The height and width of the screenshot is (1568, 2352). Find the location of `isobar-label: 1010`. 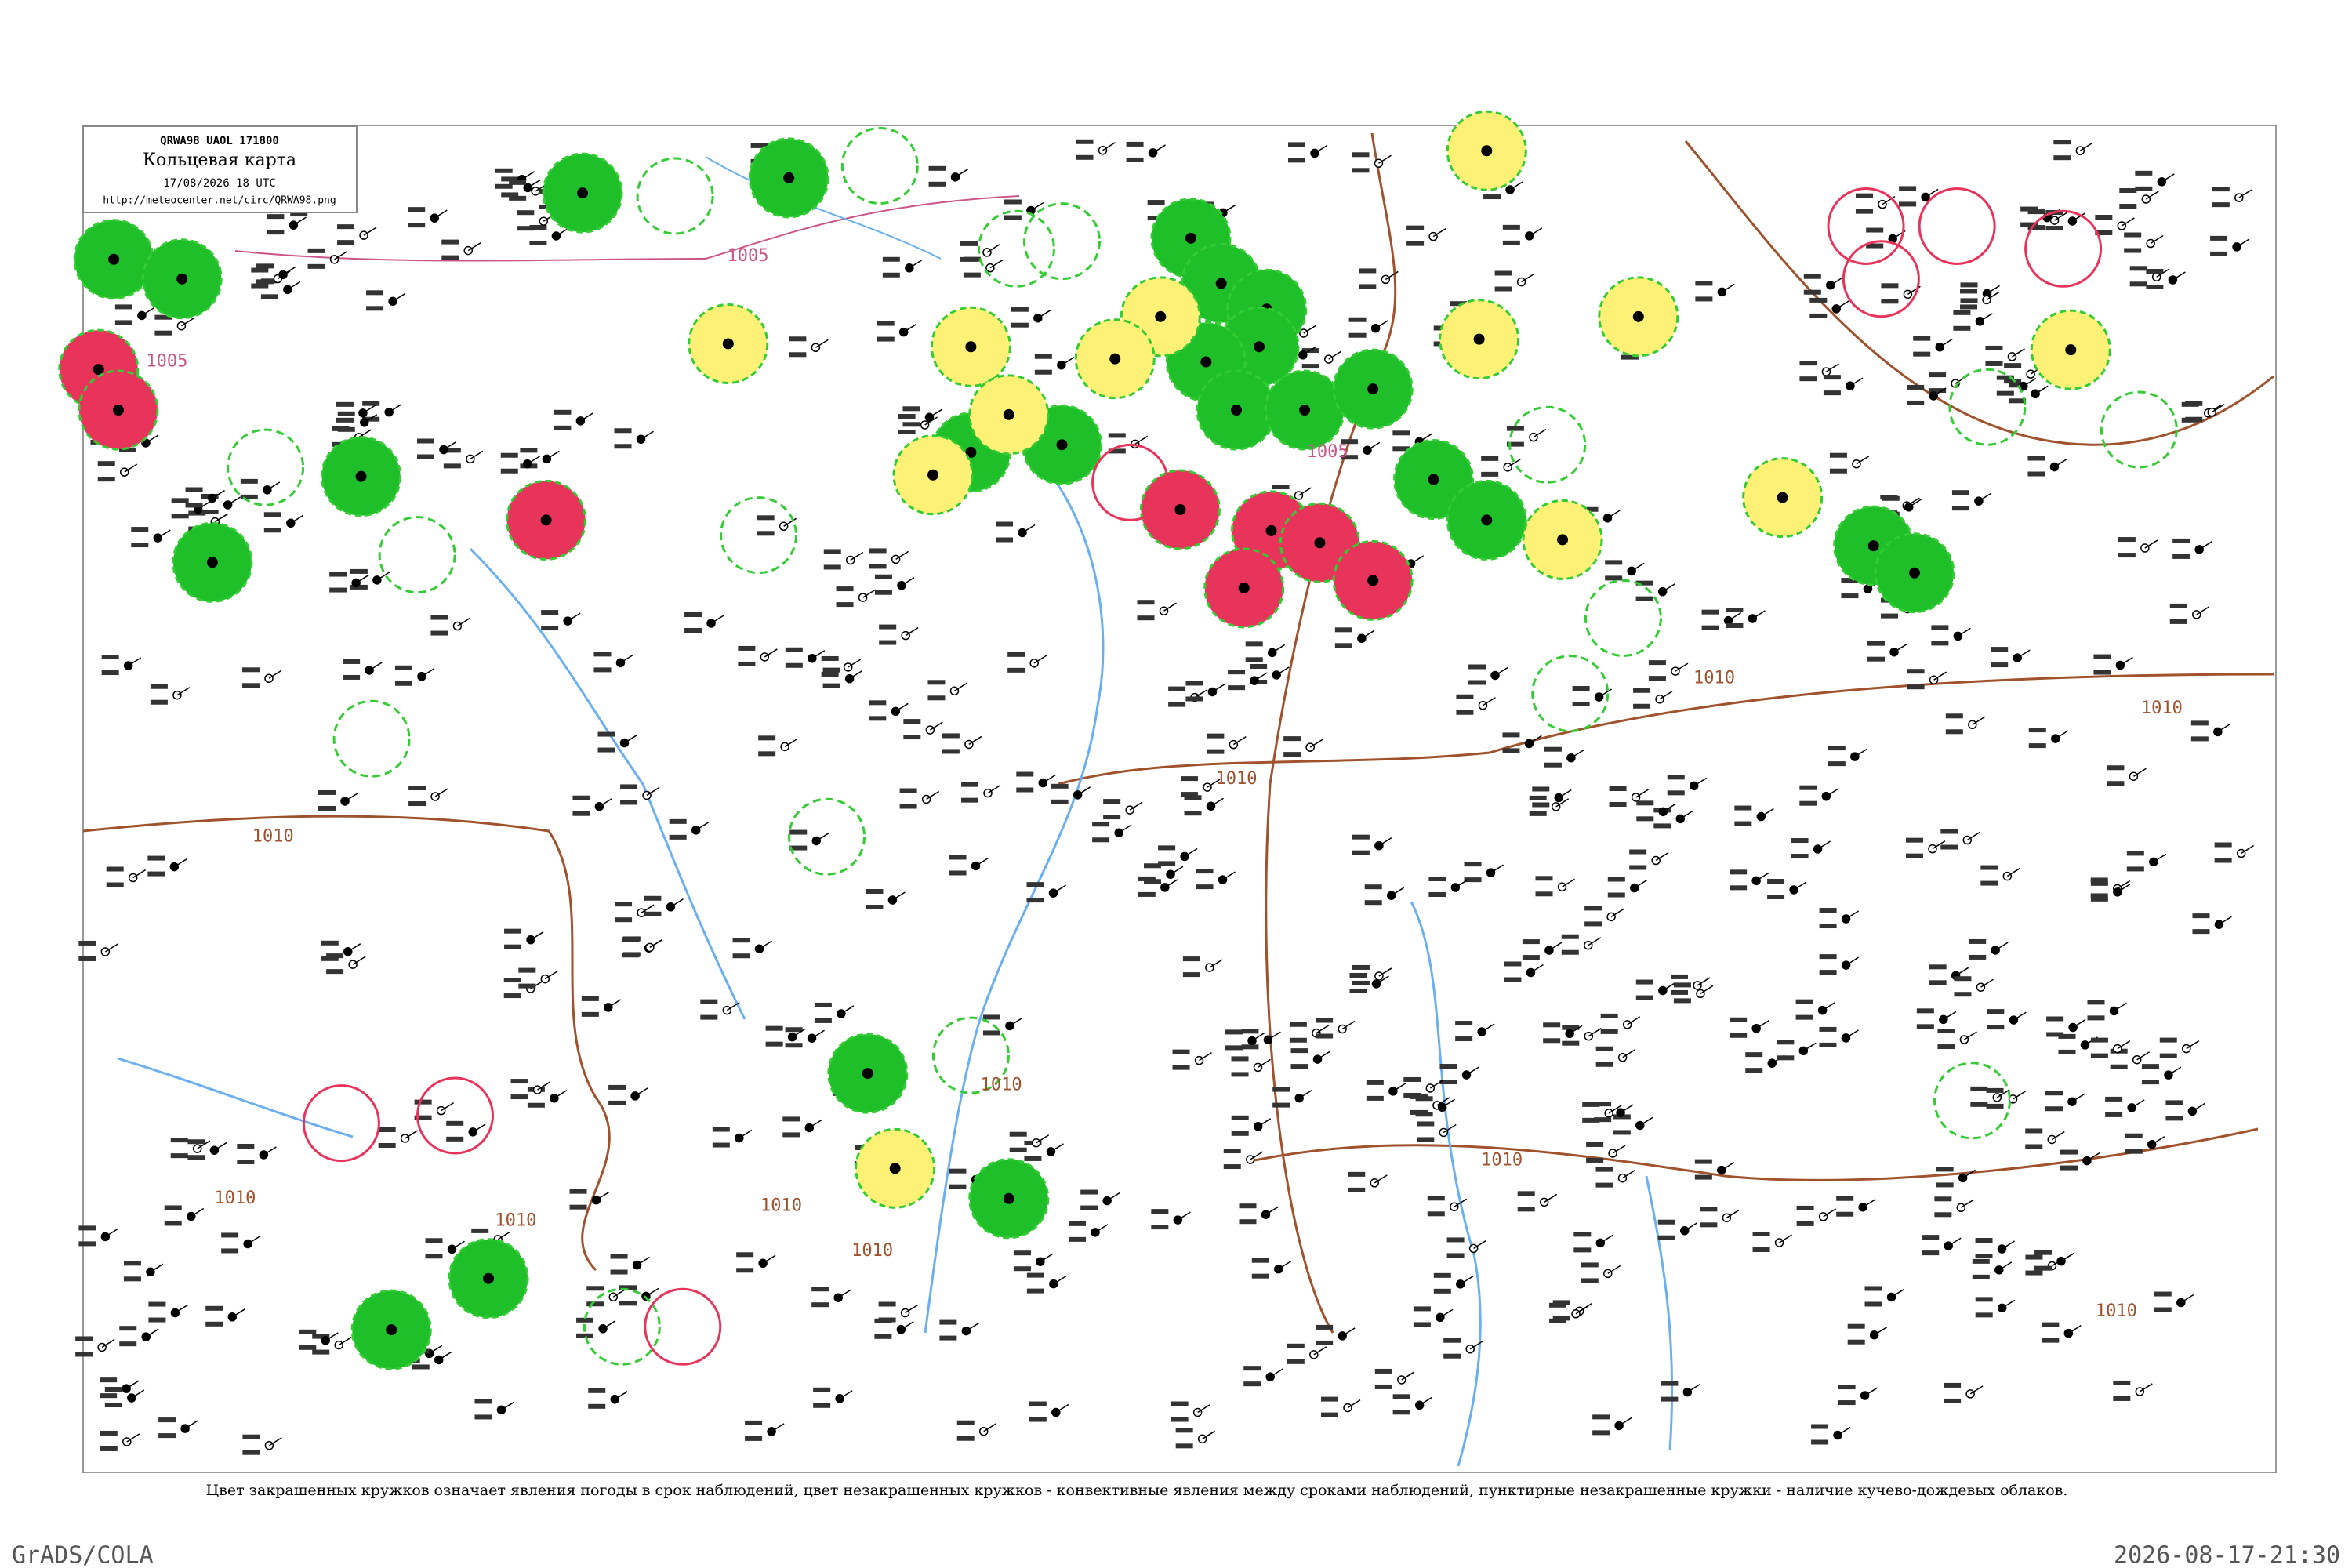

isobar-label: 1010 is located at coordinates (1002, 1085).